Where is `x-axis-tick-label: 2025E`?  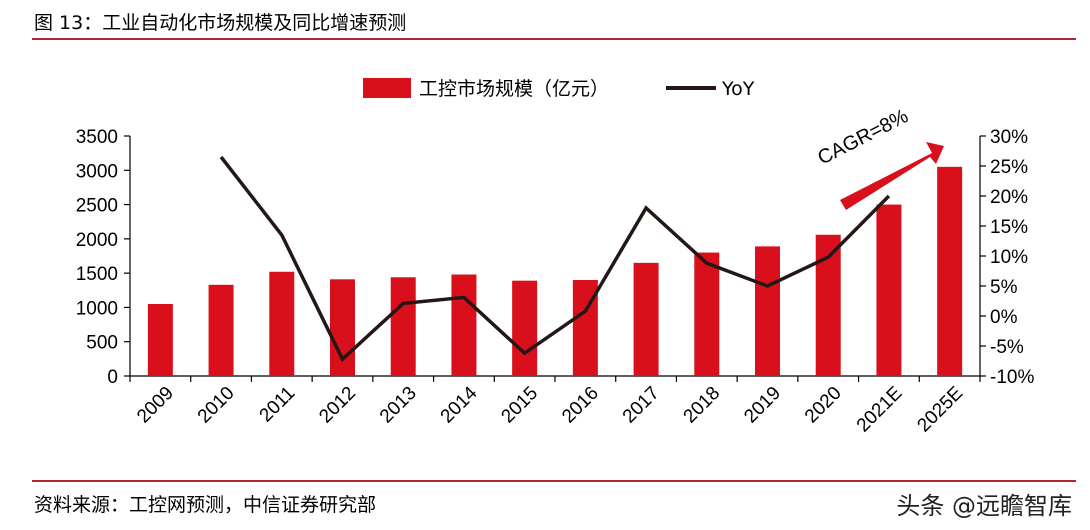
x-axis-tick-label: 2025E is located at coordinates (940, 410).